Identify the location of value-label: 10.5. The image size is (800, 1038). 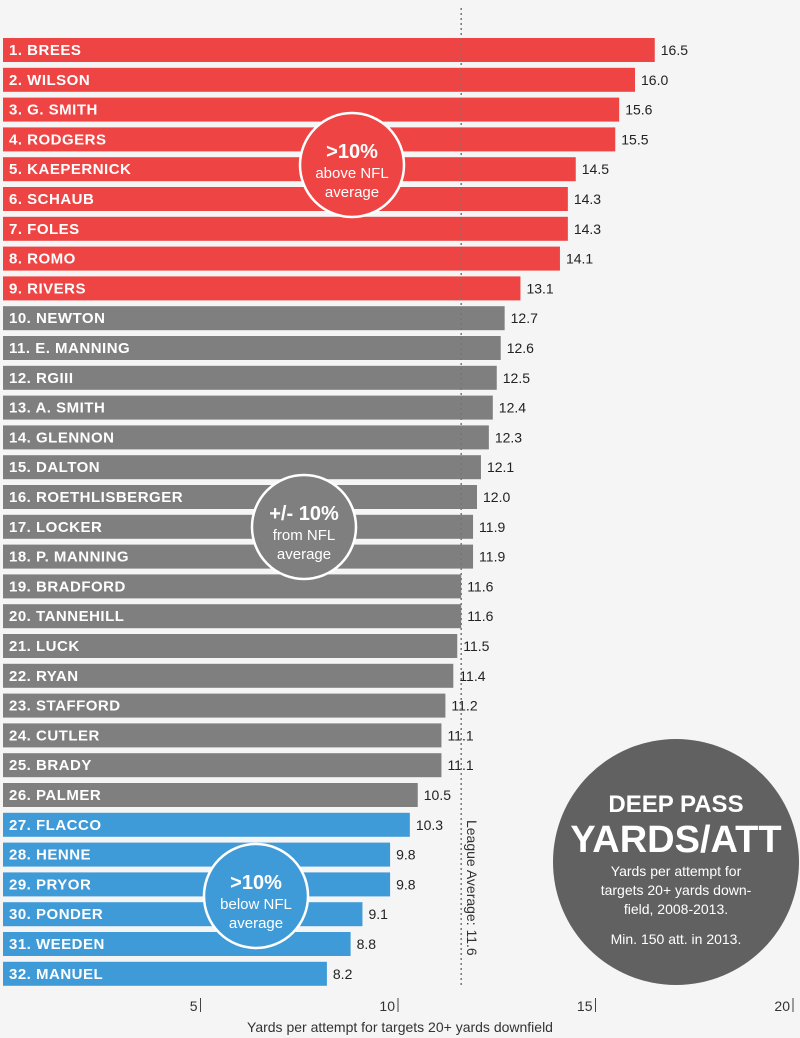
(437, 795).